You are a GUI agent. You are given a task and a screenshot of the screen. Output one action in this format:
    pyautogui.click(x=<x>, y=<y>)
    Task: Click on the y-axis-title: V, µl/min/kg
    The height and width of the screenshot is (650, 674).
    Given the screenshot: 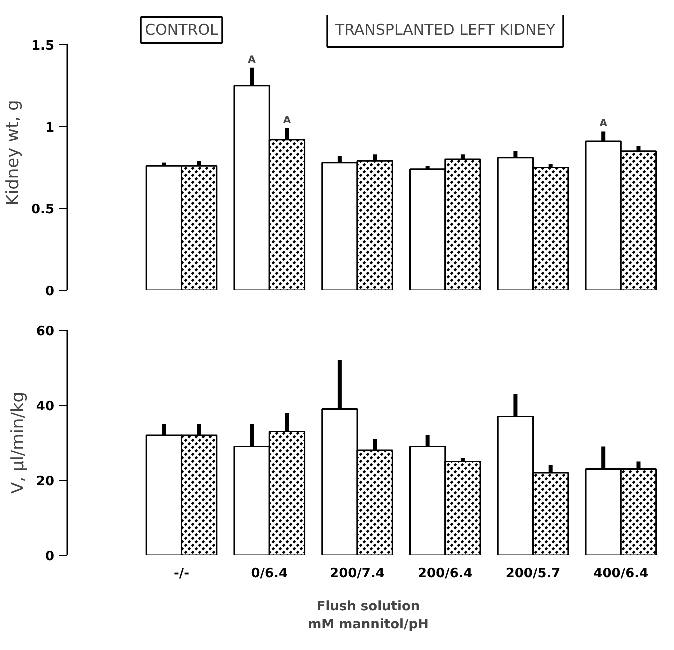 What is the action you would take?
    pyautogui.click(x=18, y=443)
    